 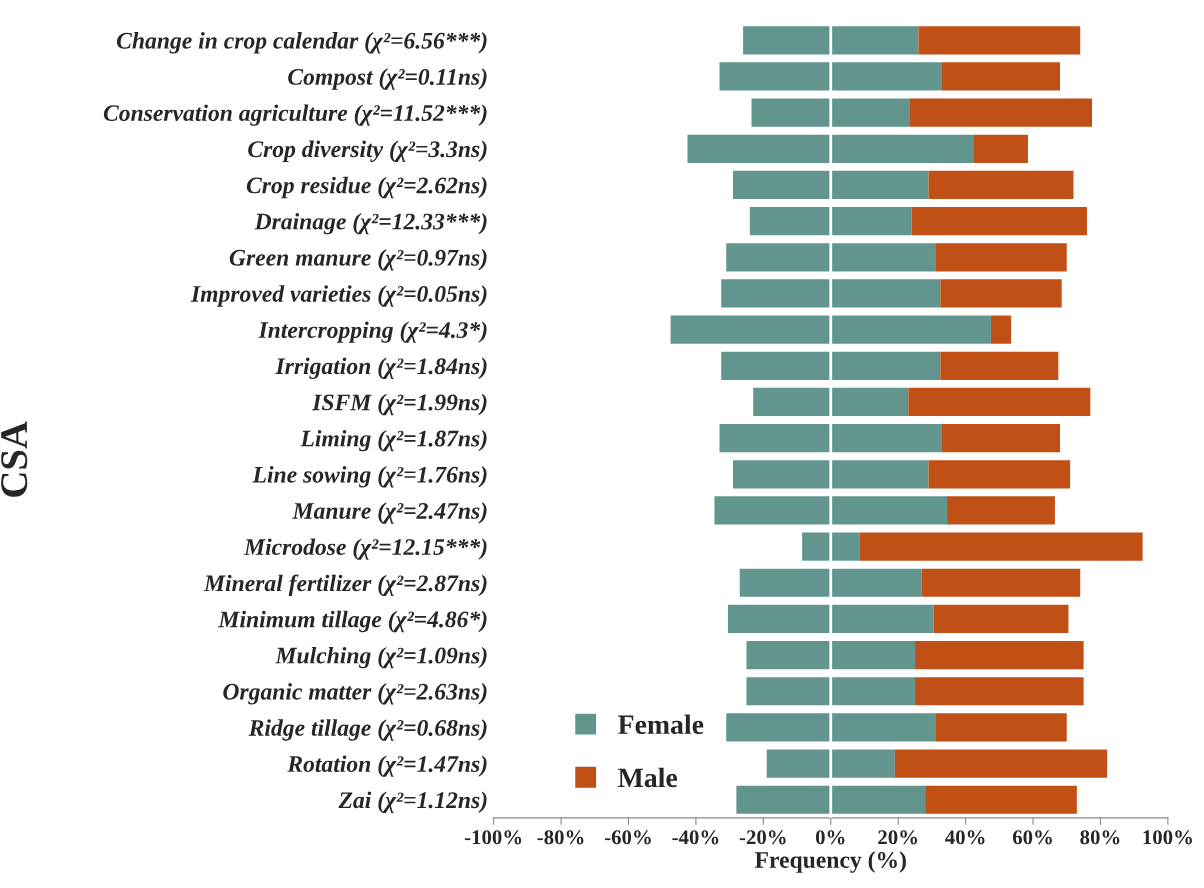 What do you see at coordinates (358, 260) in the screenshot?
I see `y-tick-label: Green manure (χ²=0.97ns)` at bounding box center [358, 260].